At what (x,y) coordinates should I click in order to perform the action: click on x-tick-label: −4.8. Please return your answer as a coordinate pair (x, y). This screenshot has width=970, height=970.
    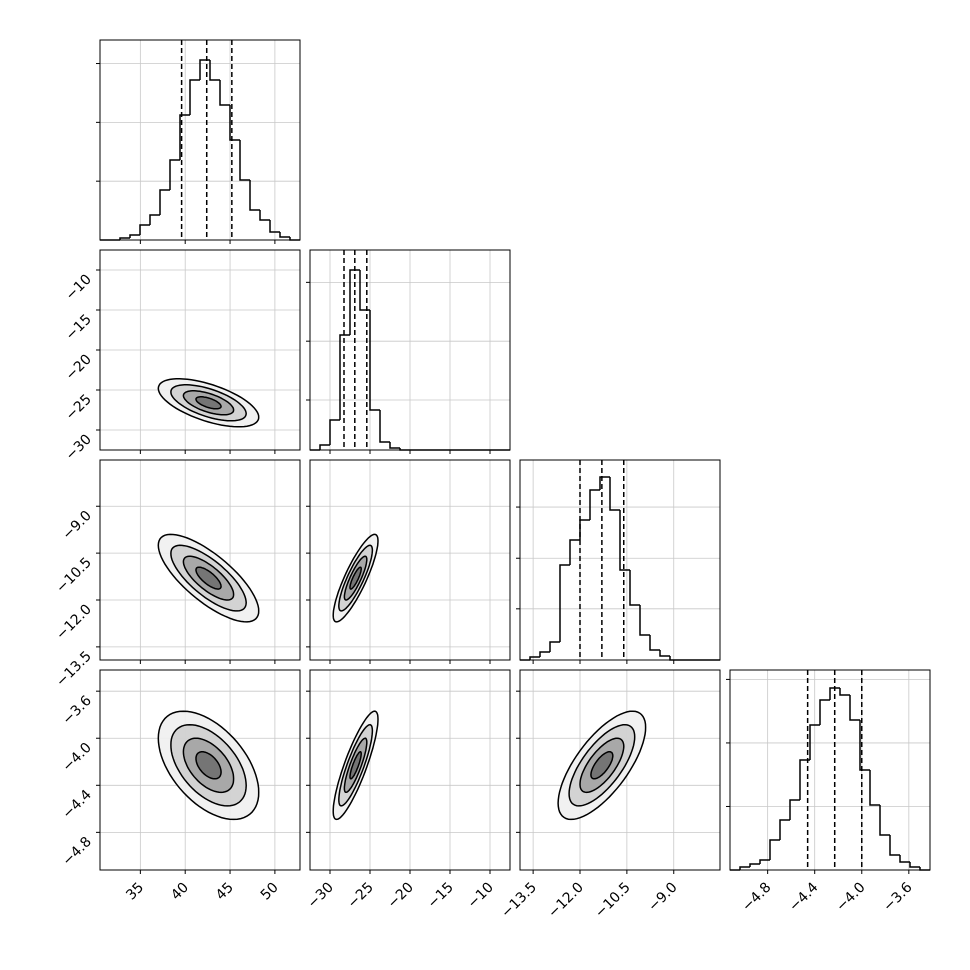
    Looking at the image, I should click on (756, 897).